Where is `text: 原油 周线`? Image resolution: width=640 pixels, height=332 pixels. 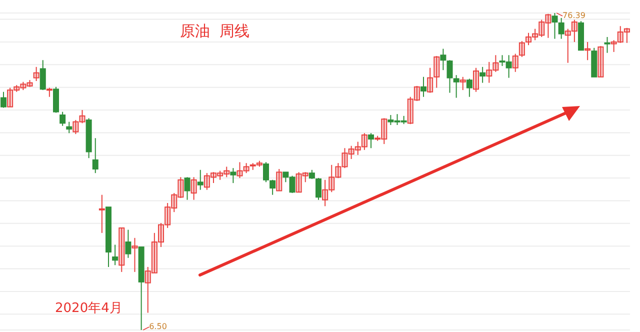
text: 原油 周线 is located at coordinates (215, 31).